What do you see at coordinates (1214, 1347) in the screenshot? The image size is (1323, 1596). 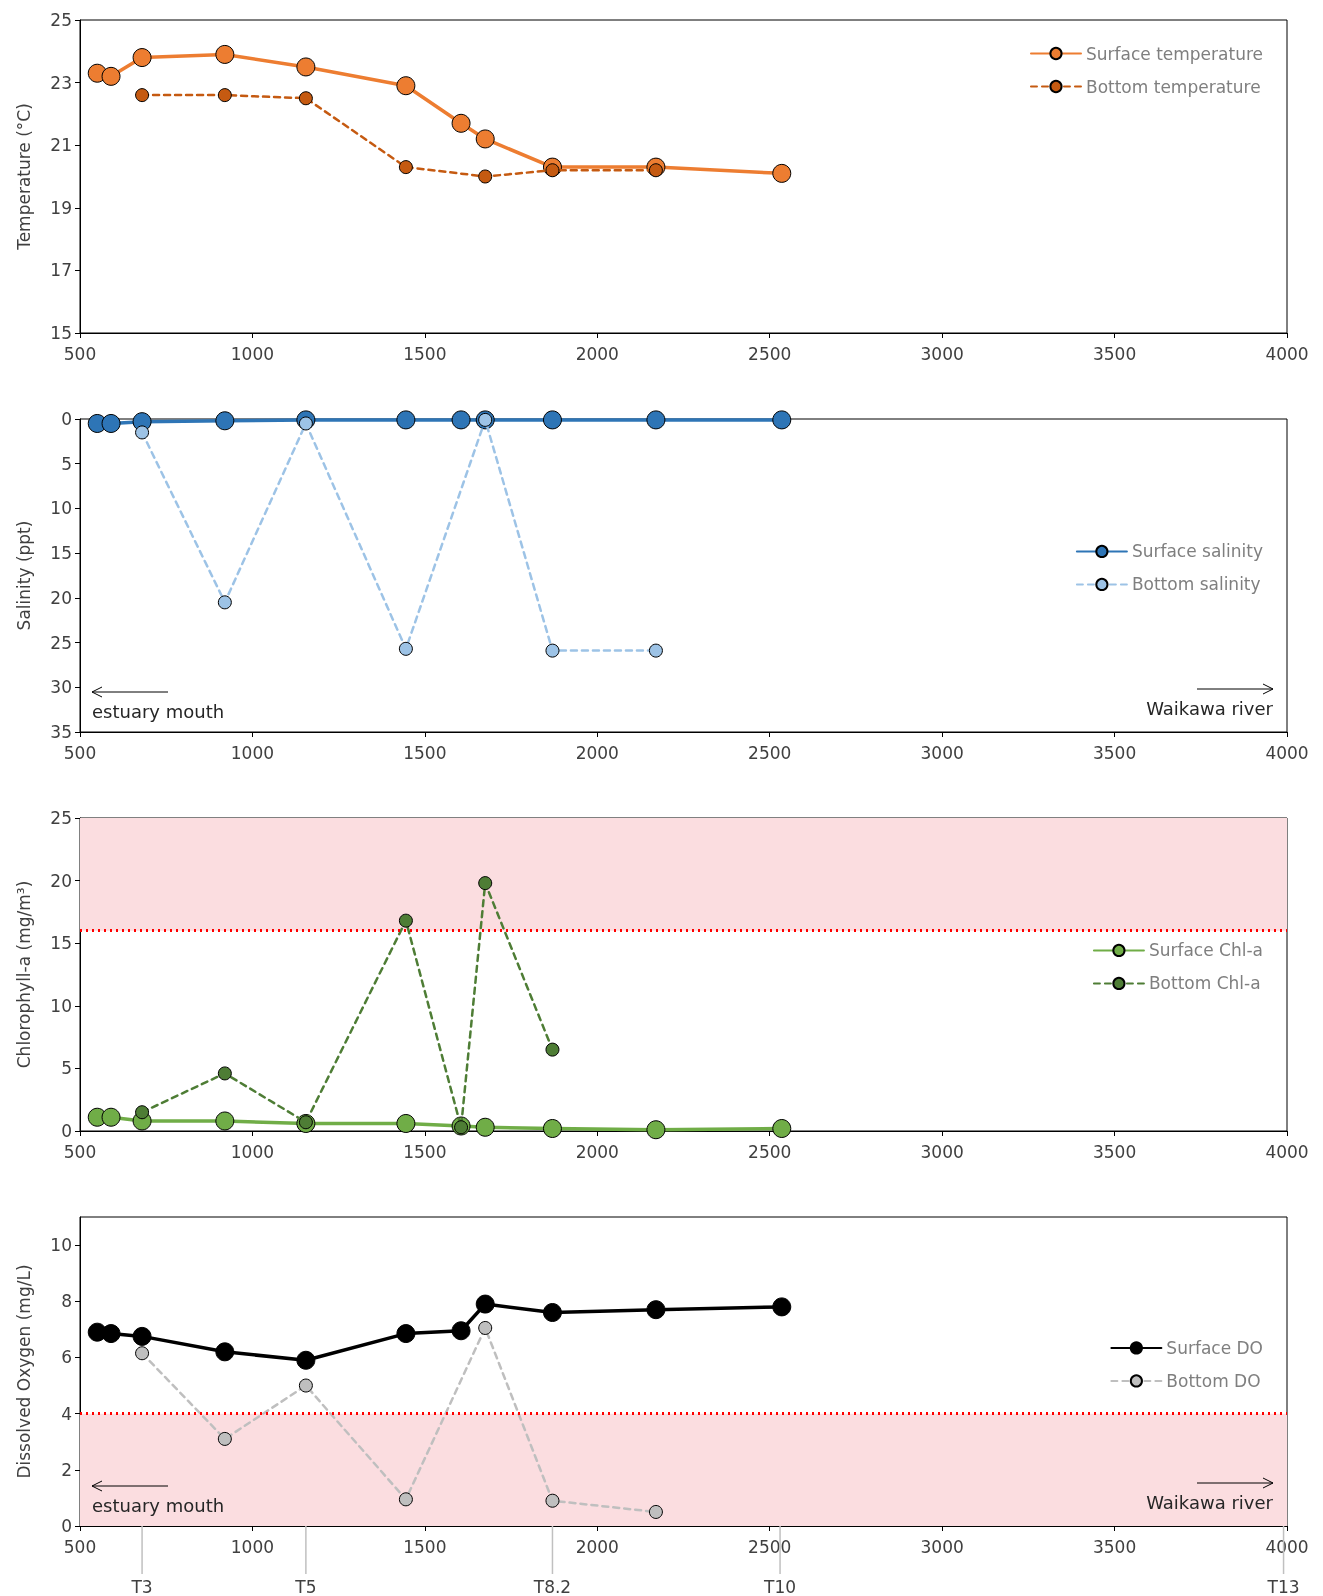 I see `legend-label: Surface DO` at bounding box center [1214, 1347].